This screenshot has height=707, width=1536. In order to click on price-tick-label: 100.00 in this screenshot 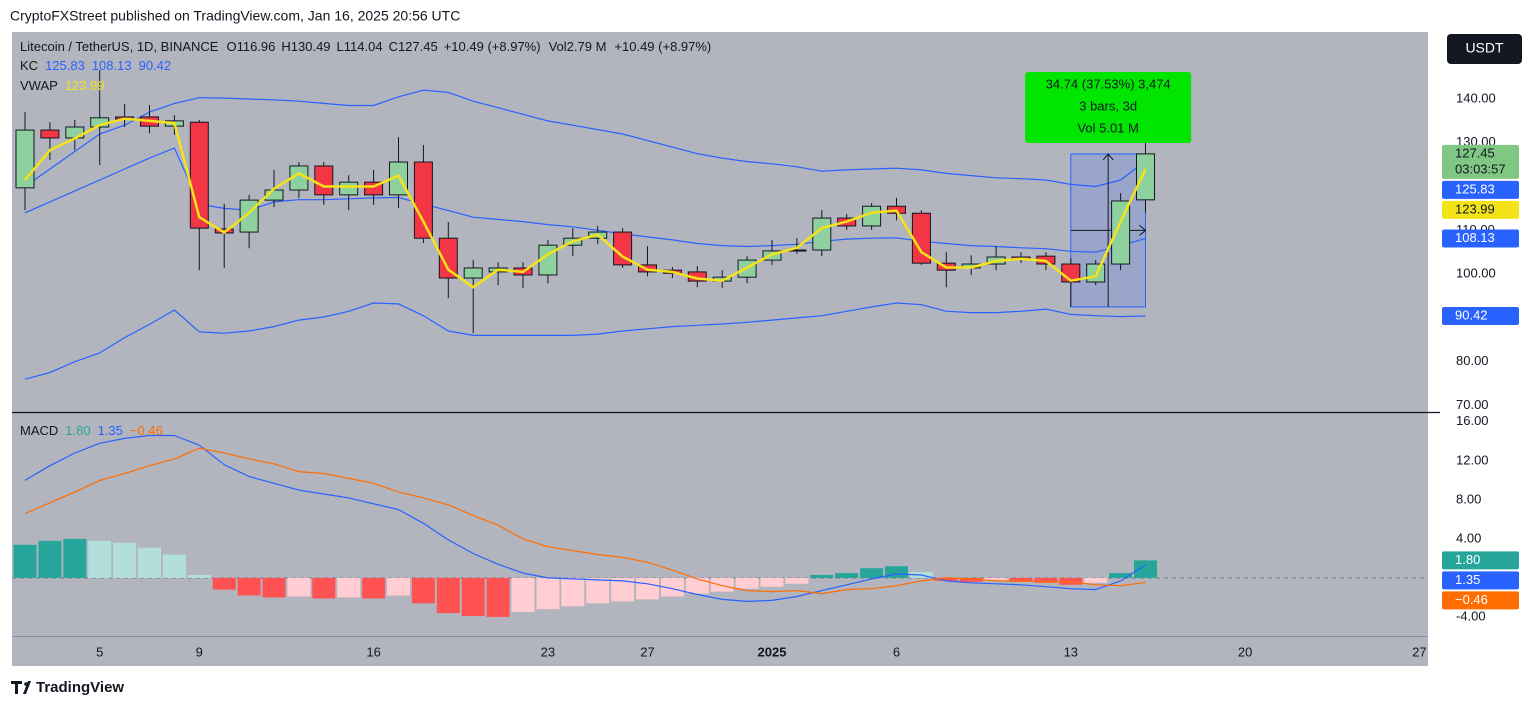, I will do `click(1476, 273)`.